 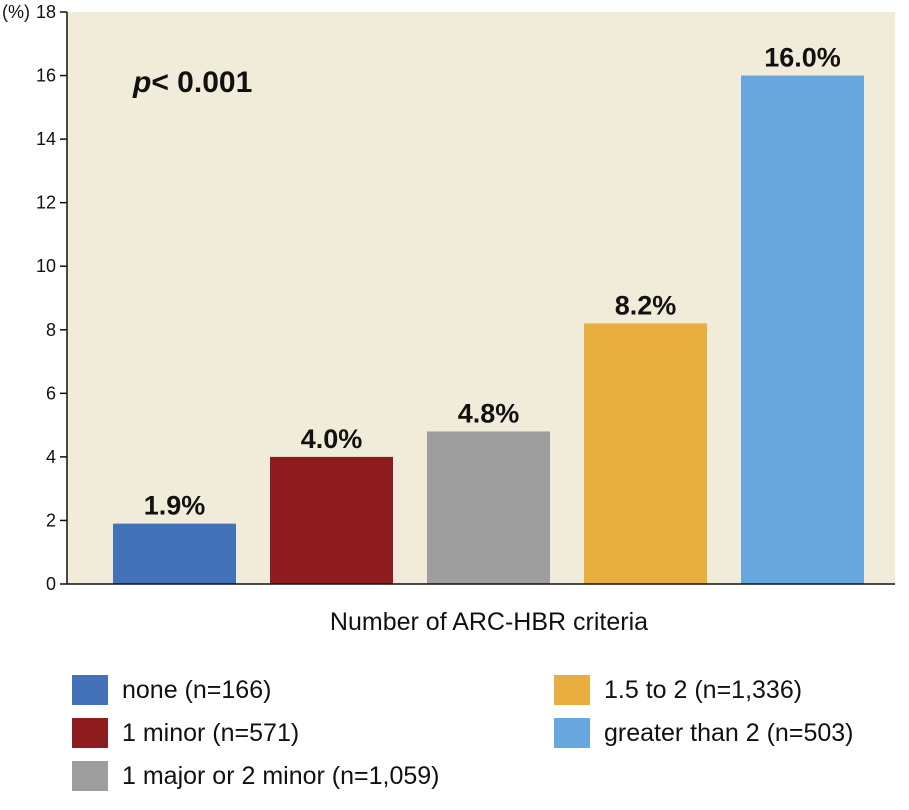 What do you see at coordinates (489, 622) in the screenshot?
I see `x-axis-label: Number of ARC-HBR criteria` at bounding box center [489, 622].